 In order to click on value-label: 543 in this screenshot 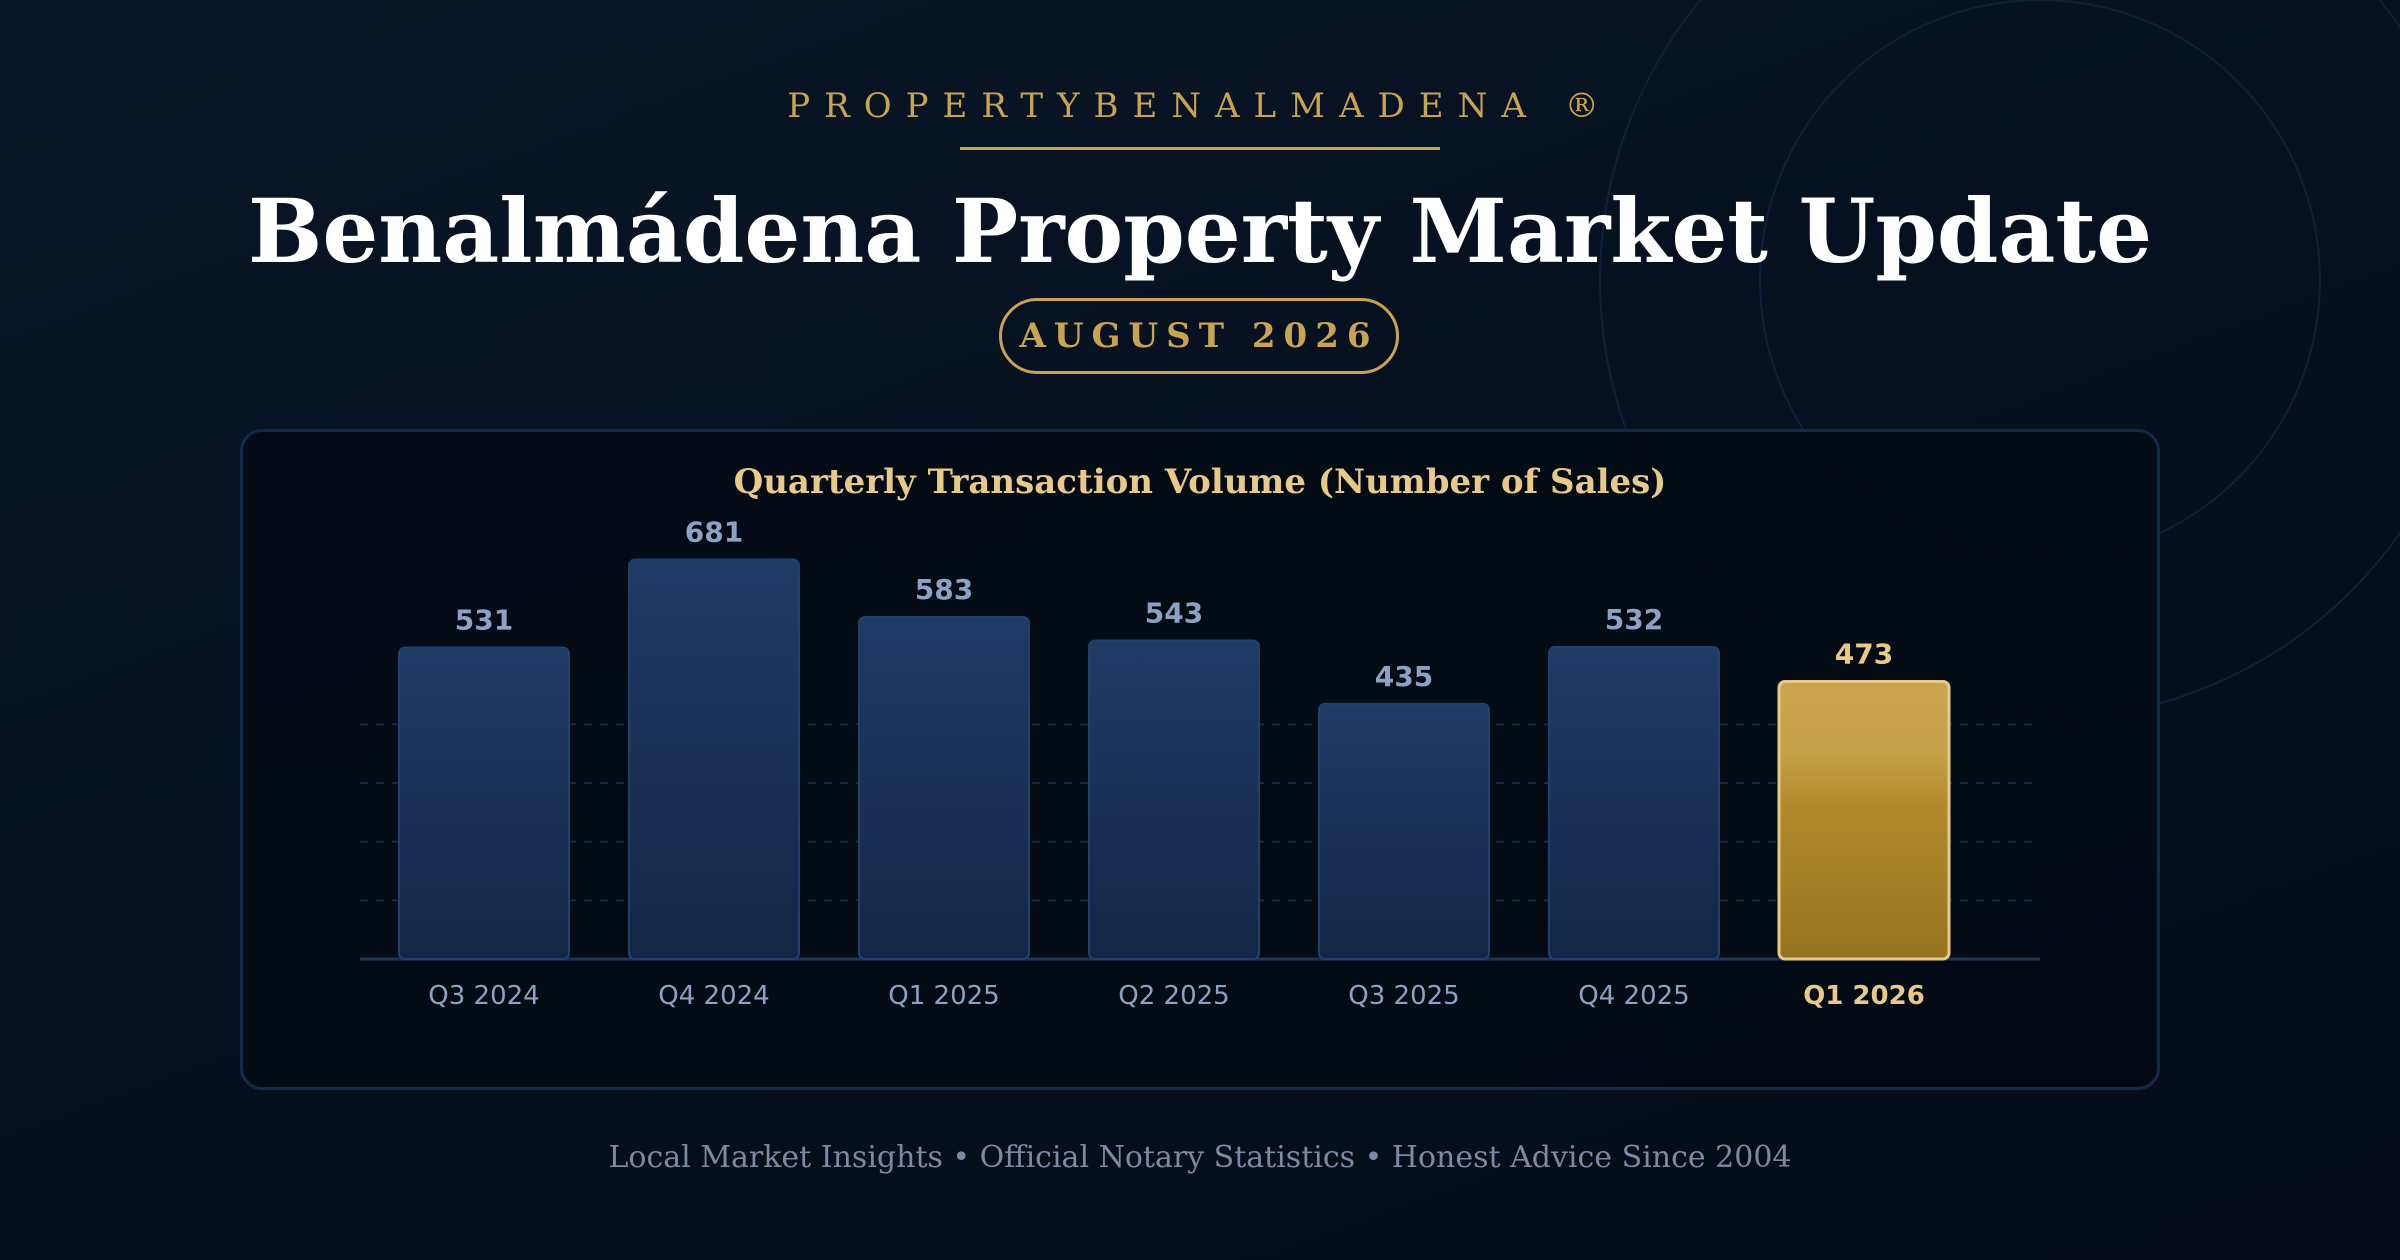, I will do `click(1174, 612)`.